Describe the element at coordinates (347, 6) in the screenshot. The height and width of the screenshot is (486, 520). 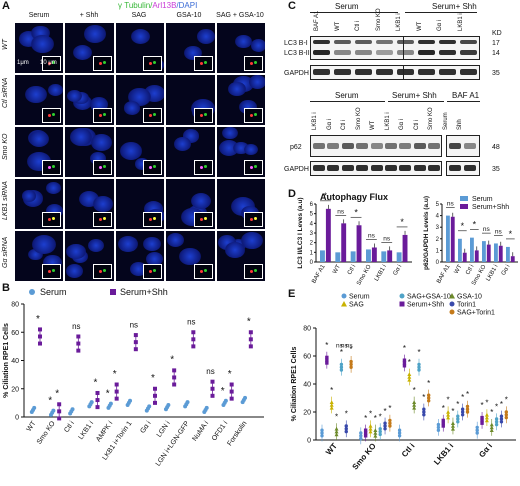
I see `blot-top-group-serum: Serum` at that location.